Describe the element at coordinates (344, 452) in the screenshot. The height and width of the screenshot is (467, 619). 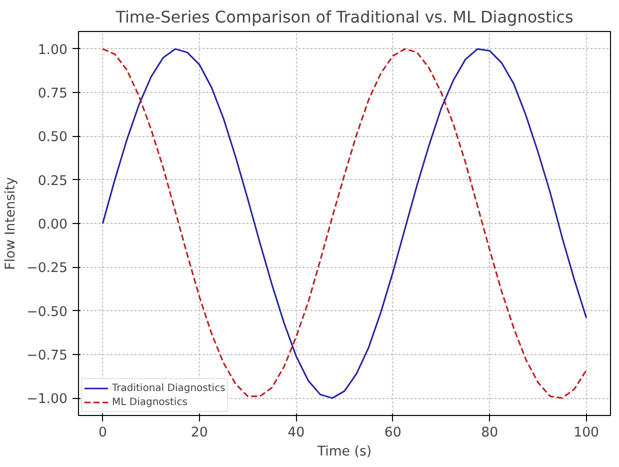
I see `x-axis-title: Time (s)` at that location.